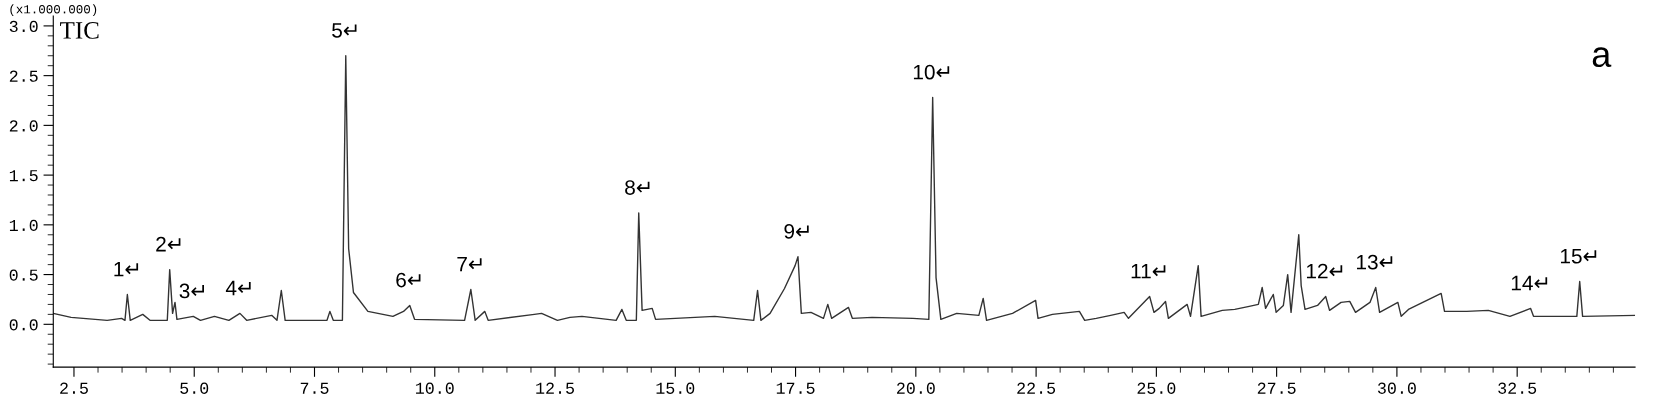  I want to click on x-tick-label: 32.5, so click(1517, 388).